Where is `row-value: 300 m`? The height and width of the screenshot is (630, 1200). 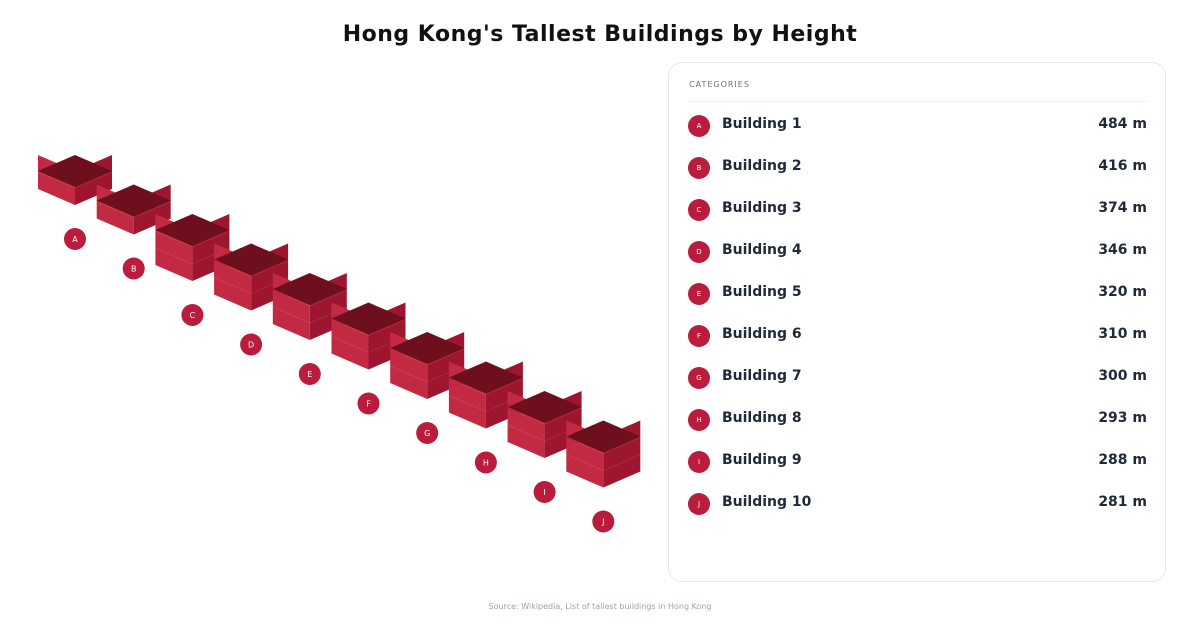
row-value: 300 m is located at coordinates (1122, 376).